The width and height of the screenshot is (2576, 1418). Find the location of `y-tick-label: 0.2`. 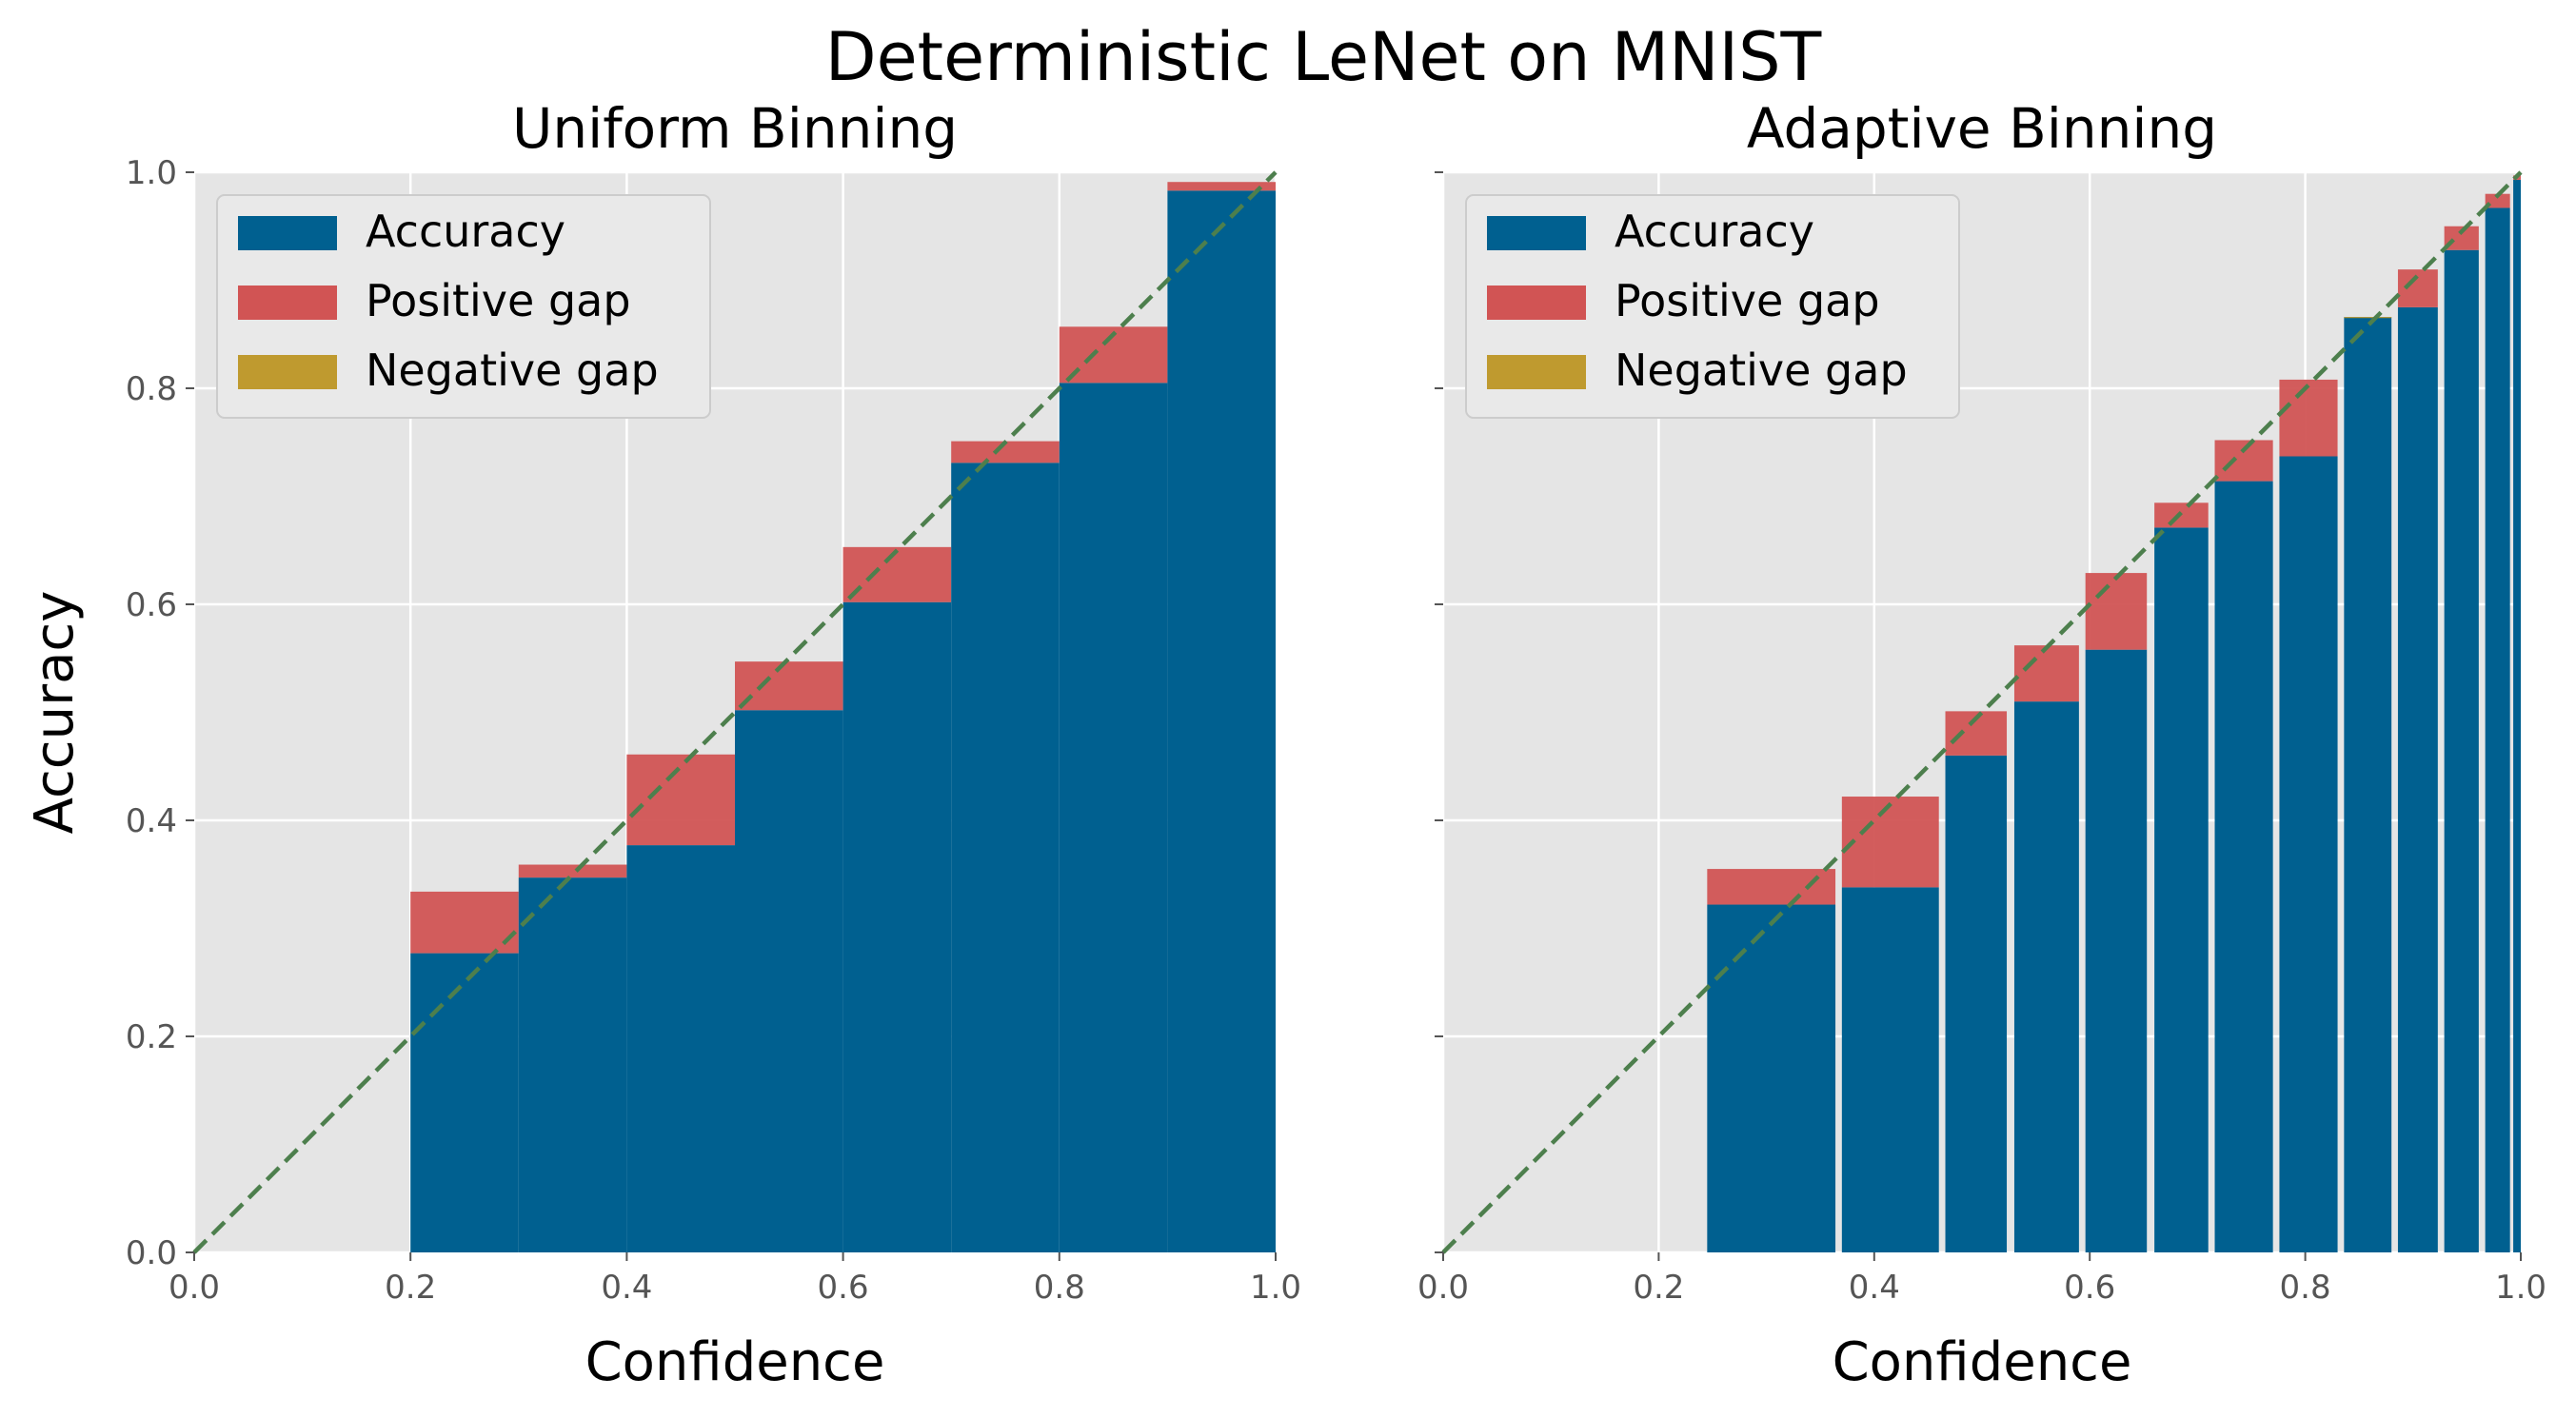

y-tick-label: 0.2 is located at coordinates (151, 1037).